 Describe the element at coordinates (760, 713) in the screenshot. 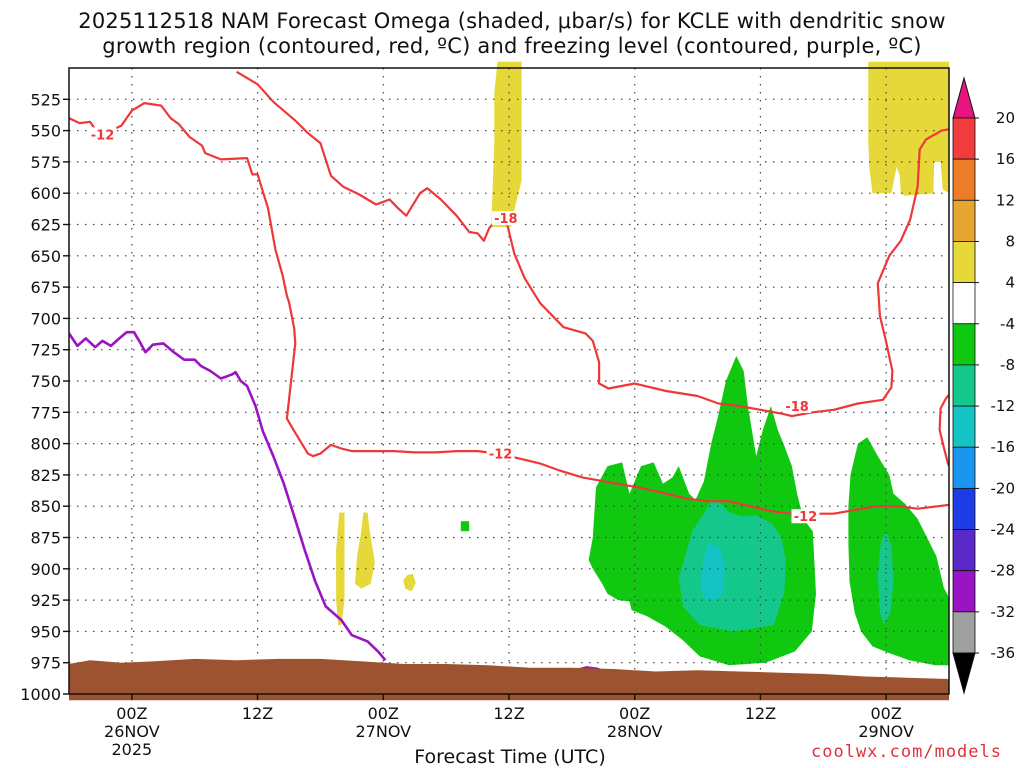

I see `x-tick-label-66: 12Z` at that location.